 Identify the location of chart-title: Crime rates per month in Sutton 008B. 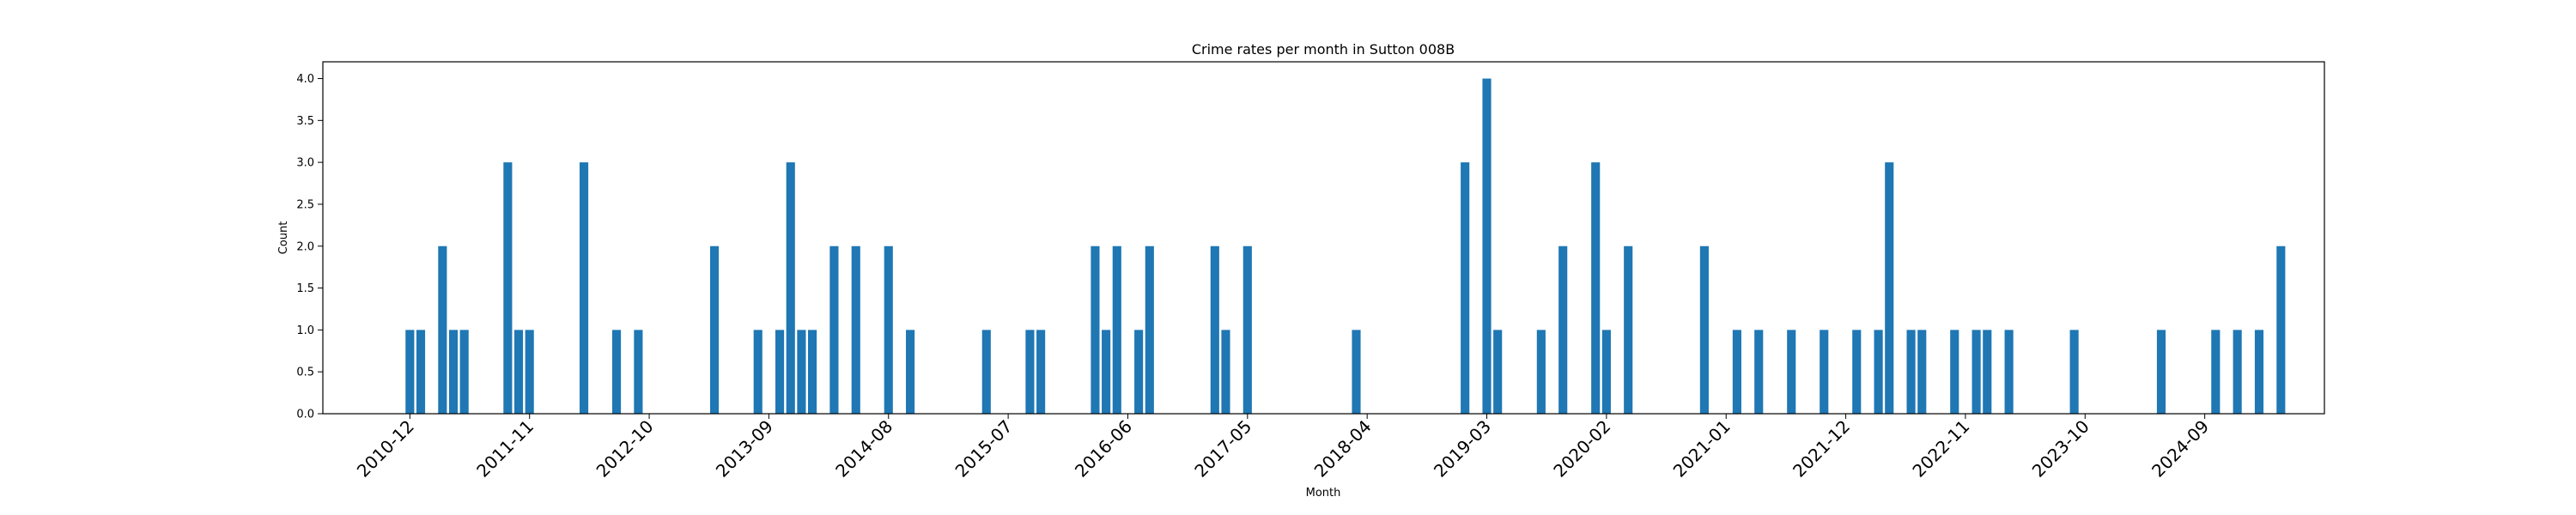
(1323, 49).